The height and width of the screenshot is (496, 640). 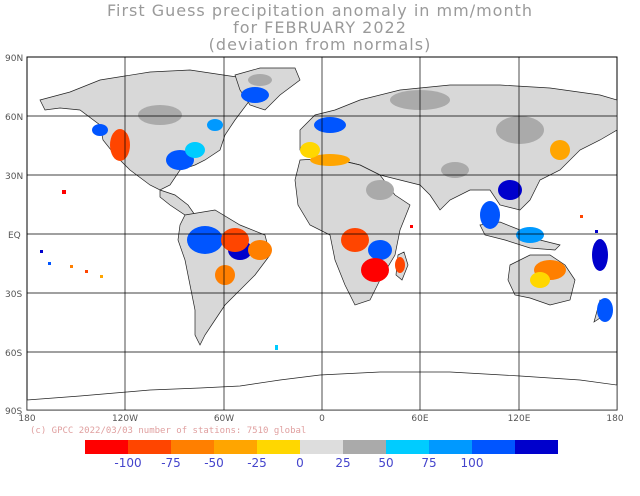 I want to click on lat-labels: 90N 60N 30N EQ 30S 60S 90S, so click(x=14, y=235).